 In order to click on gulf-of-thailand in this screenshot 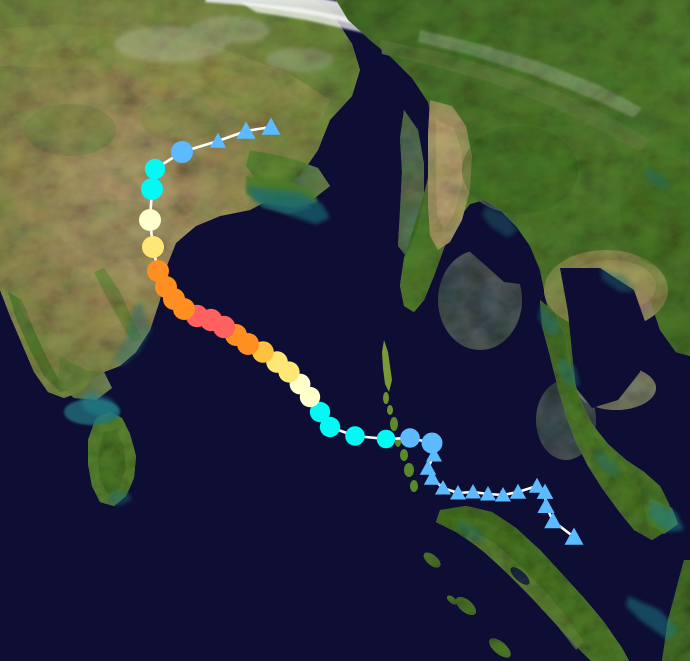, I will do `click(604, 338)`.